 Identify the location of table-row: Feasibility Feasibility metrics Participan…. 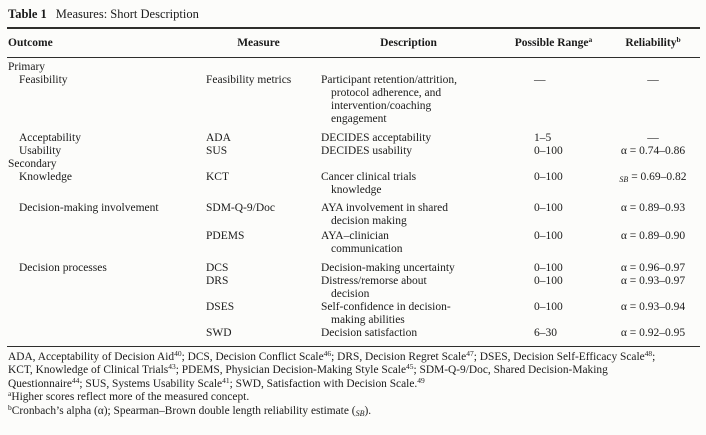
(353, 100).